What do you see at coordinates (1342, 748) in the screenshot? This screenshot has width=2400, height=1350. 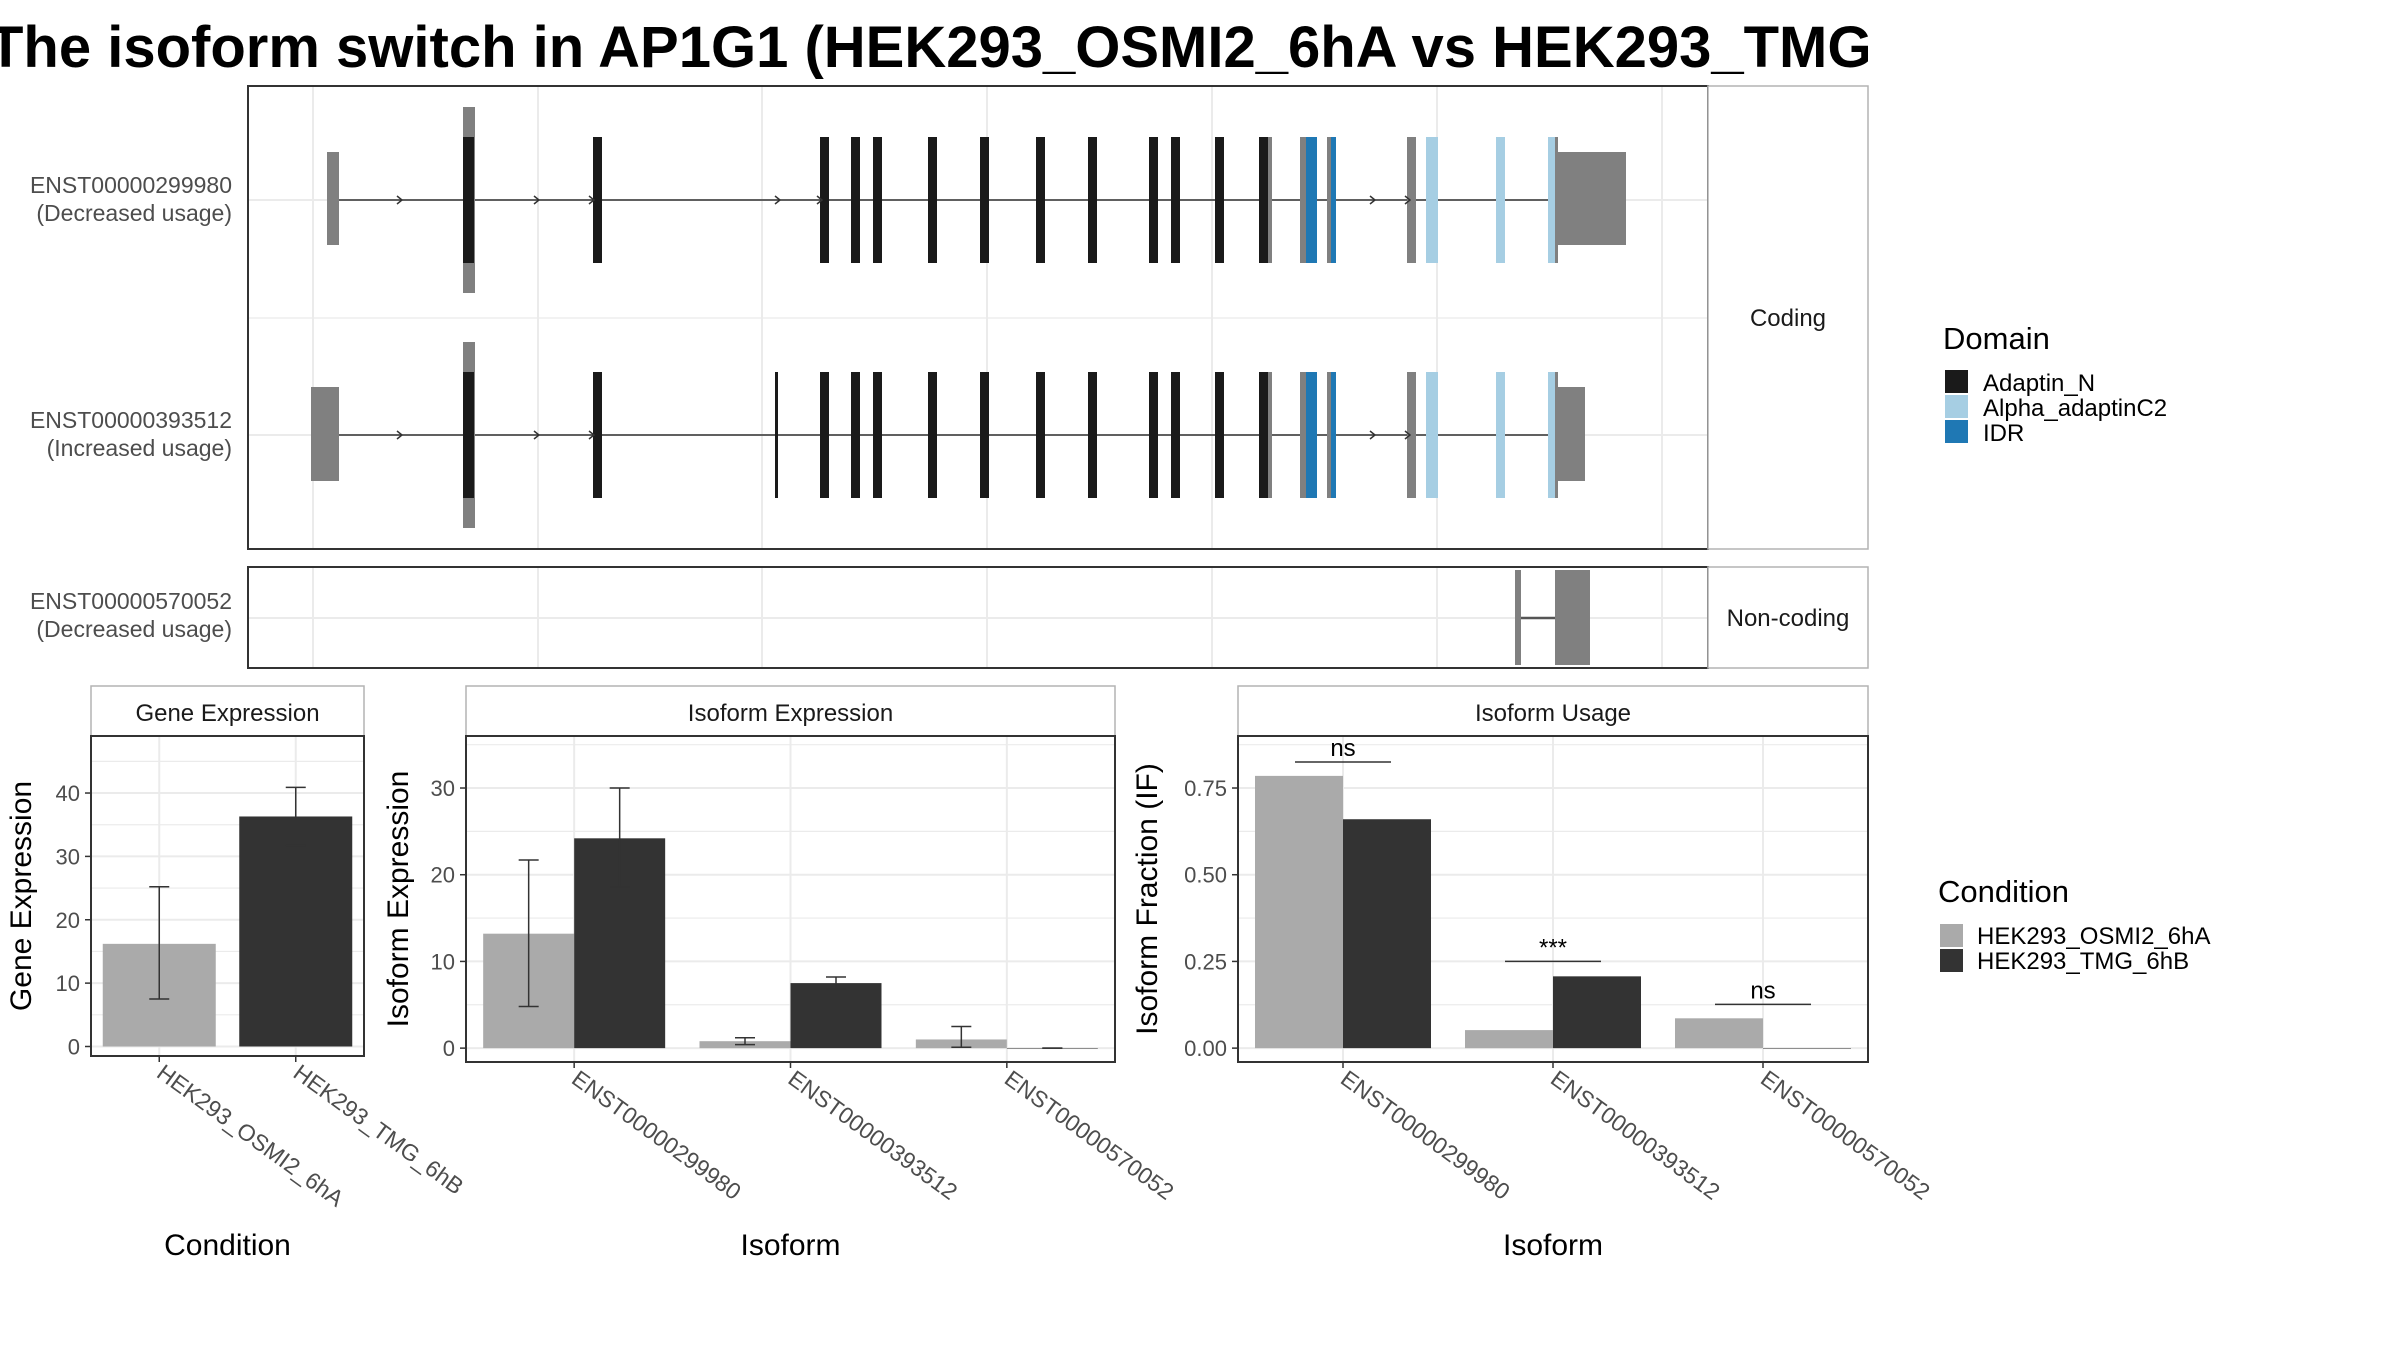 I see `significance-label: ns` at bounding box center [1342, 748].